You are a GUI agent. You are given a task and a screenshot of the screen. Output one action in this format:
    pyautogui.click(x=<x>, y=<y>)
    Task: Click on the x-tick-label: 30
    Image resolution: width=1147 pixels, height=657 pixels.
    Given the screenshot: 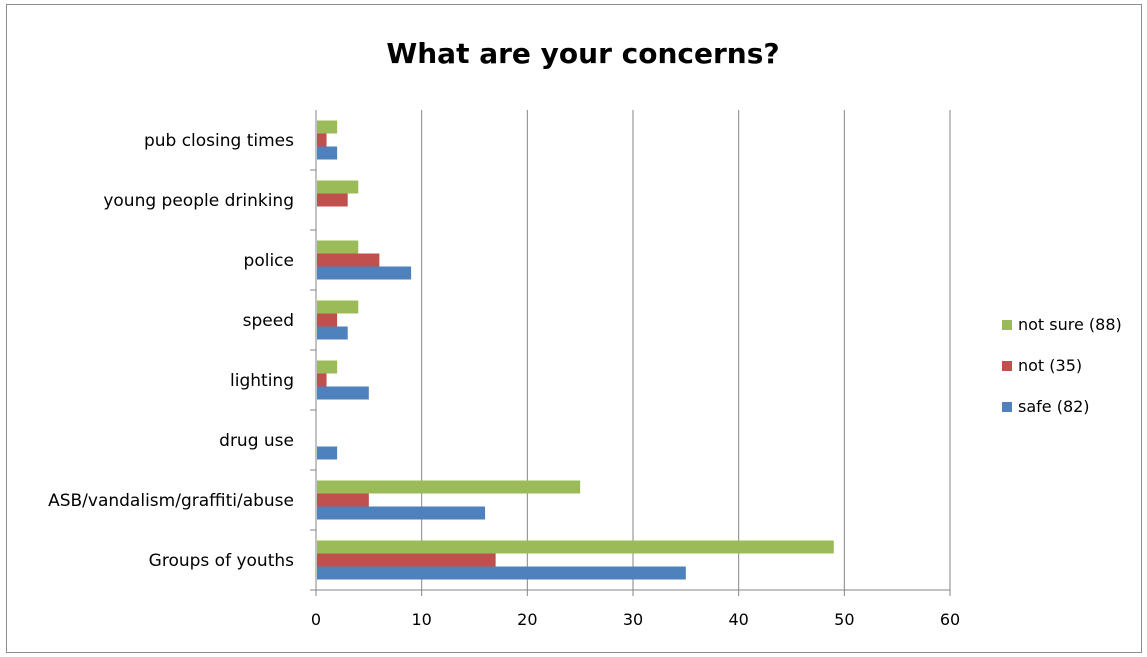 What is the action you would take?
    pyautogui.click(x=633, y=619)
    